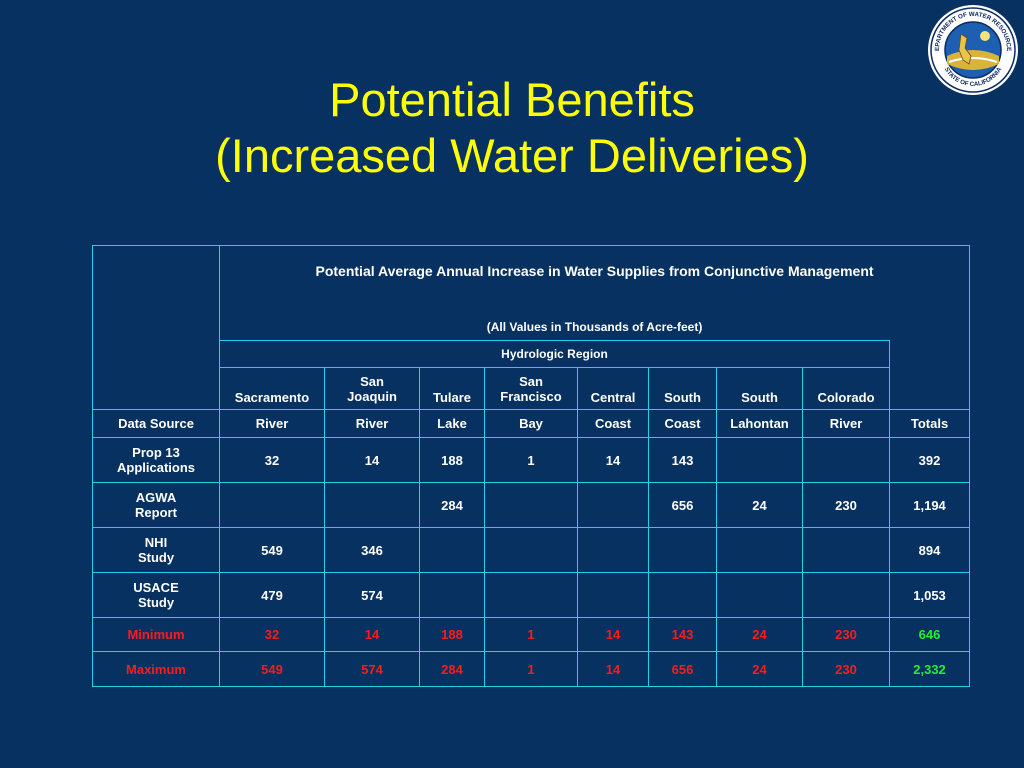 The width and height of the screenshot is (1024, 768). Describe the element at coordinates (272, 388) in the screenshot. I see `col-header-top: Sacramento` at that location.